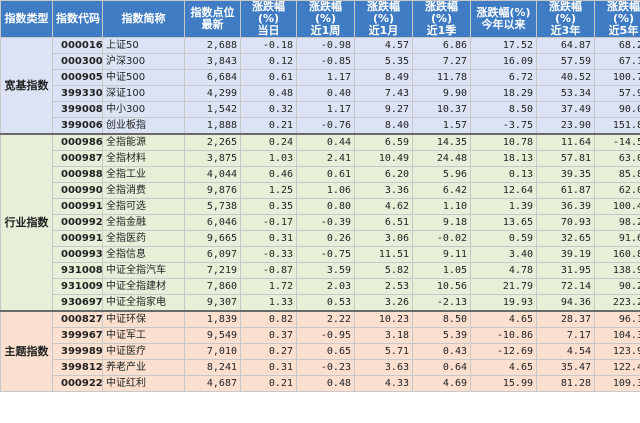 This screenshot has width=640, height=423. I want to click on change-1m-cell: 10.23, so click(383, 319).